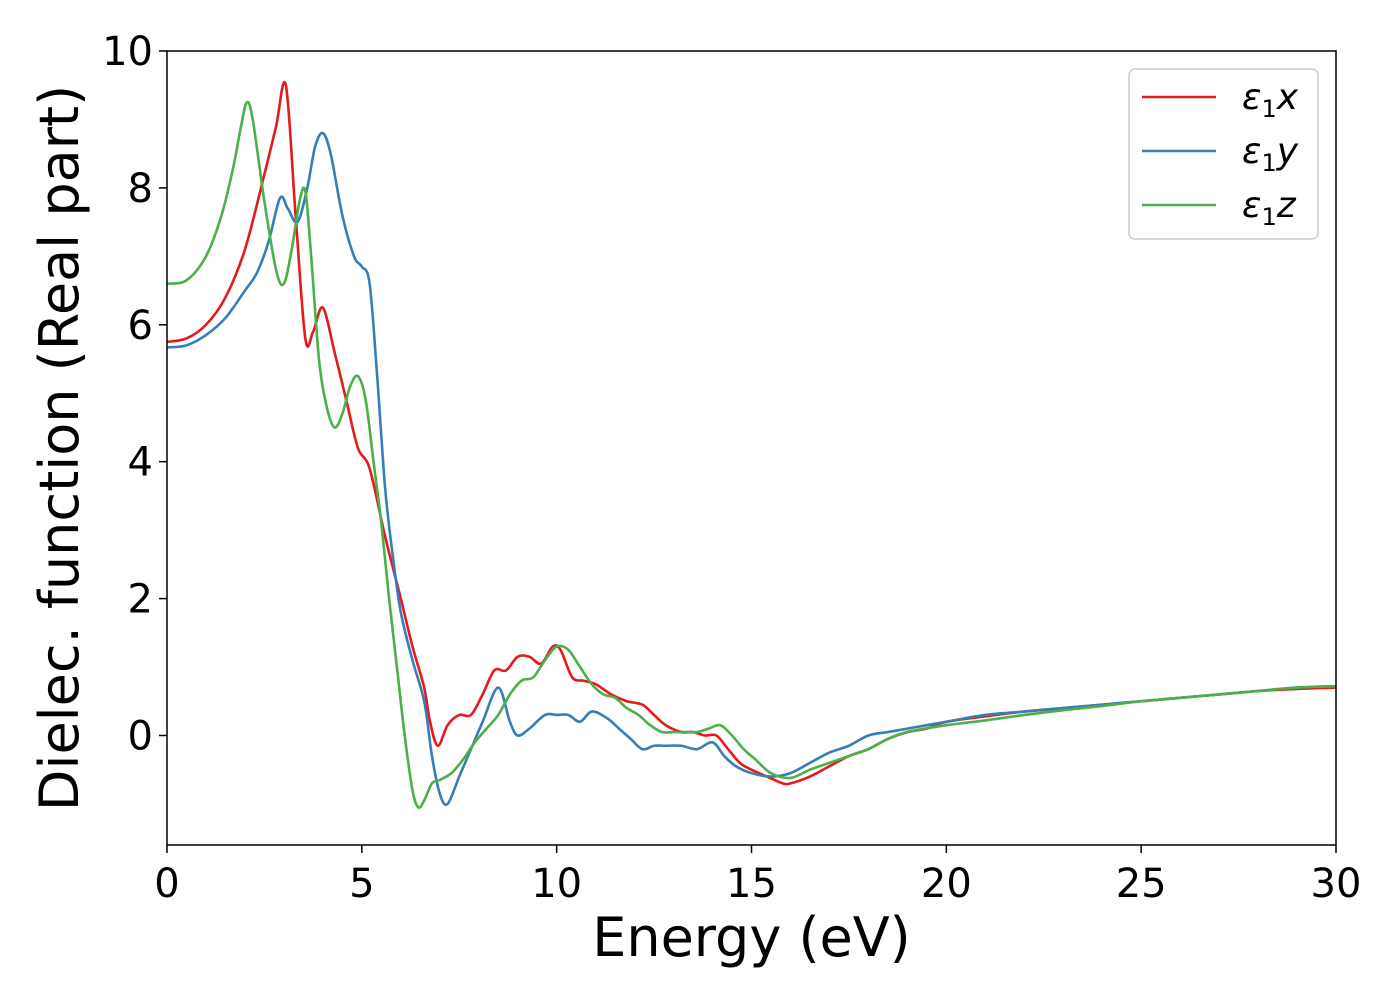  Describe the element at coordinates (1270, 154) in the screenshot. I see `legend-label-y: ε1y` at that location.